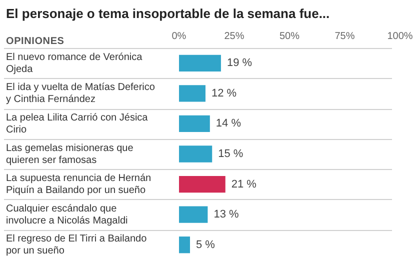 This screenshot has height=280, width=420. Describe the element at coordinates (74, 63) in the screenshot. I see `y-tick-label: El nuevo romance de Verónica Ojeda` at that location.